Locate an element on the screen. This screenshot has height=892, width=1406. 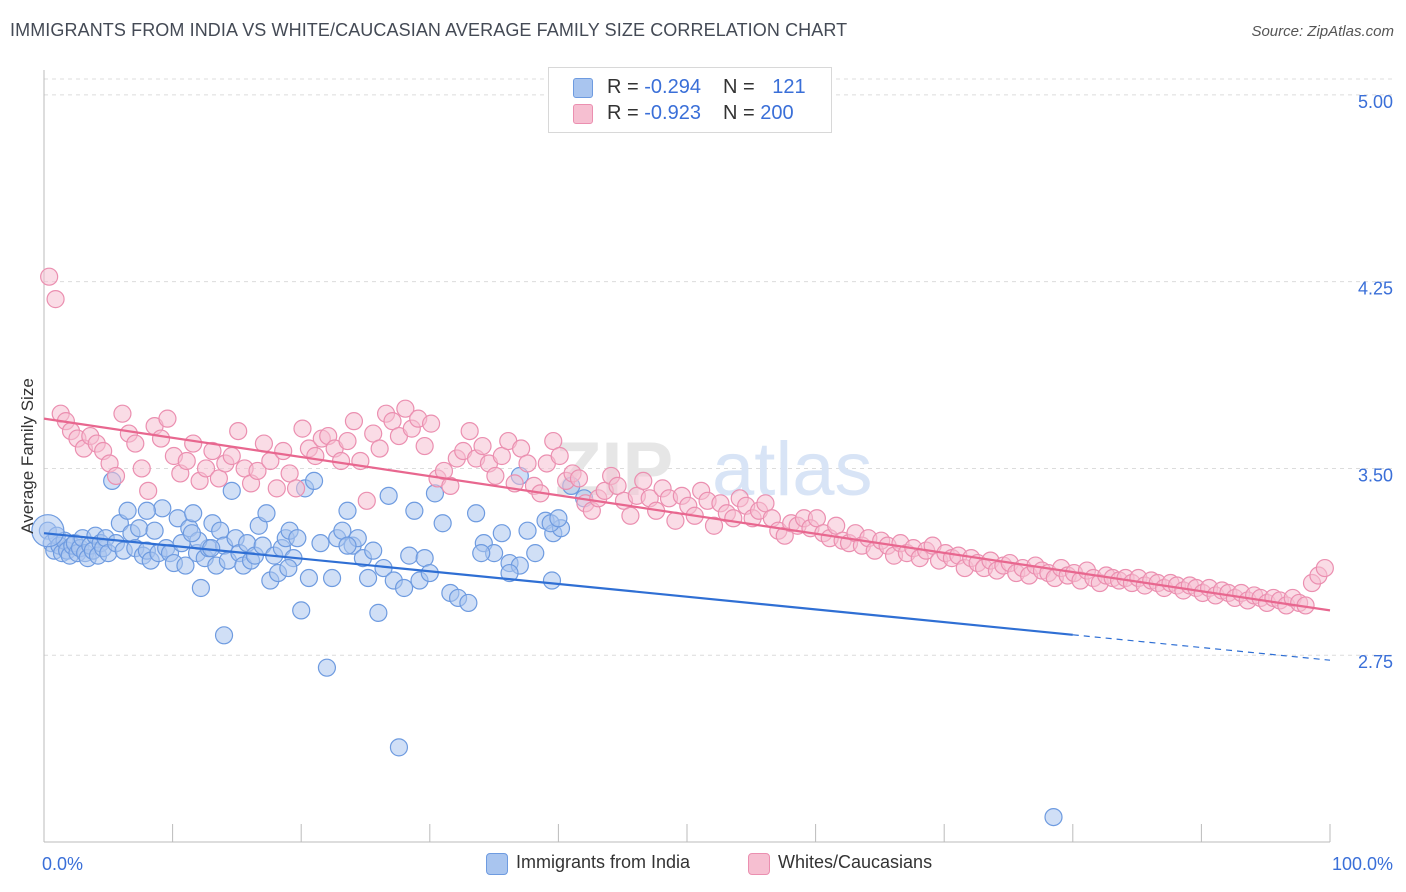
trend-line-india-extension is located at coordinates (1201, 647).